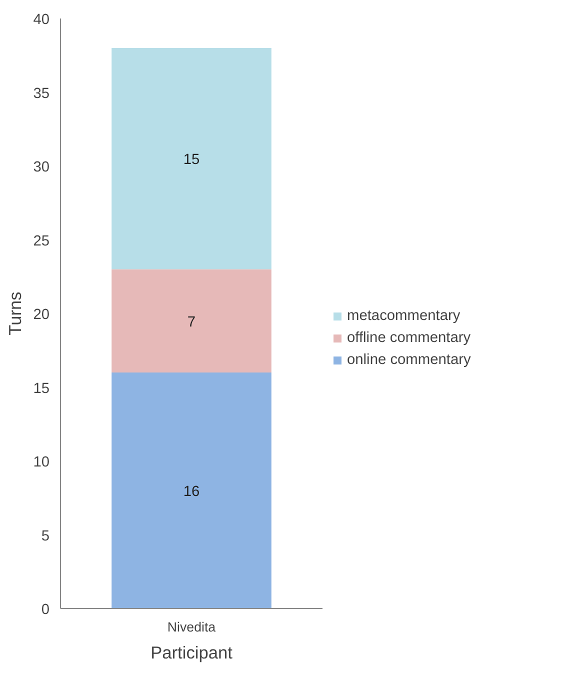  What do you see at coordinates (41, 315) in the screenshot?
I see `y-tick-label: 20` at bounding box center [41, 315].